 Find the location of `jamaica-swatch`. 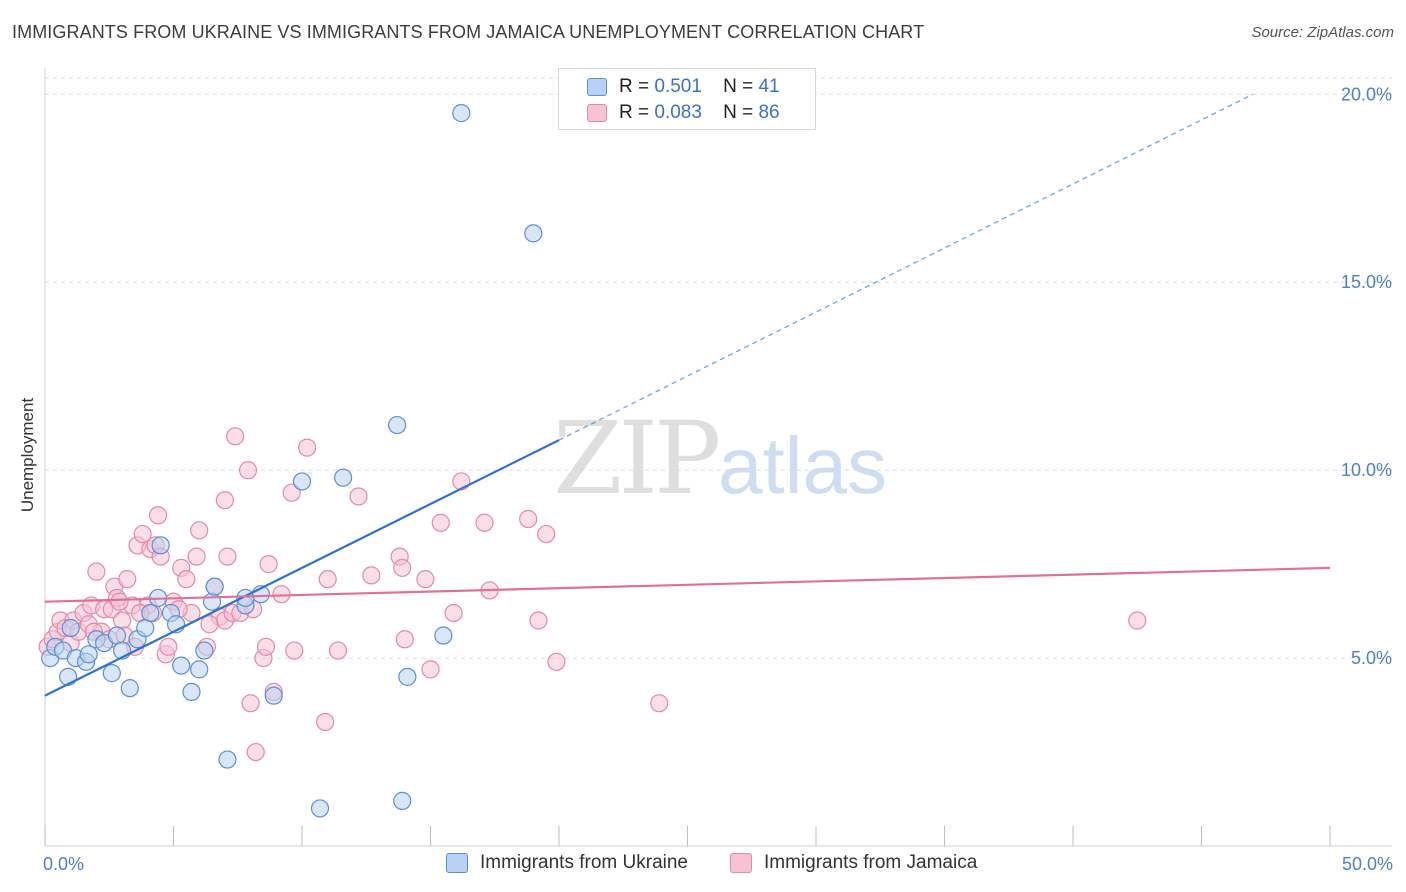

jamaica-swatch is located at coordinates (597, 113).